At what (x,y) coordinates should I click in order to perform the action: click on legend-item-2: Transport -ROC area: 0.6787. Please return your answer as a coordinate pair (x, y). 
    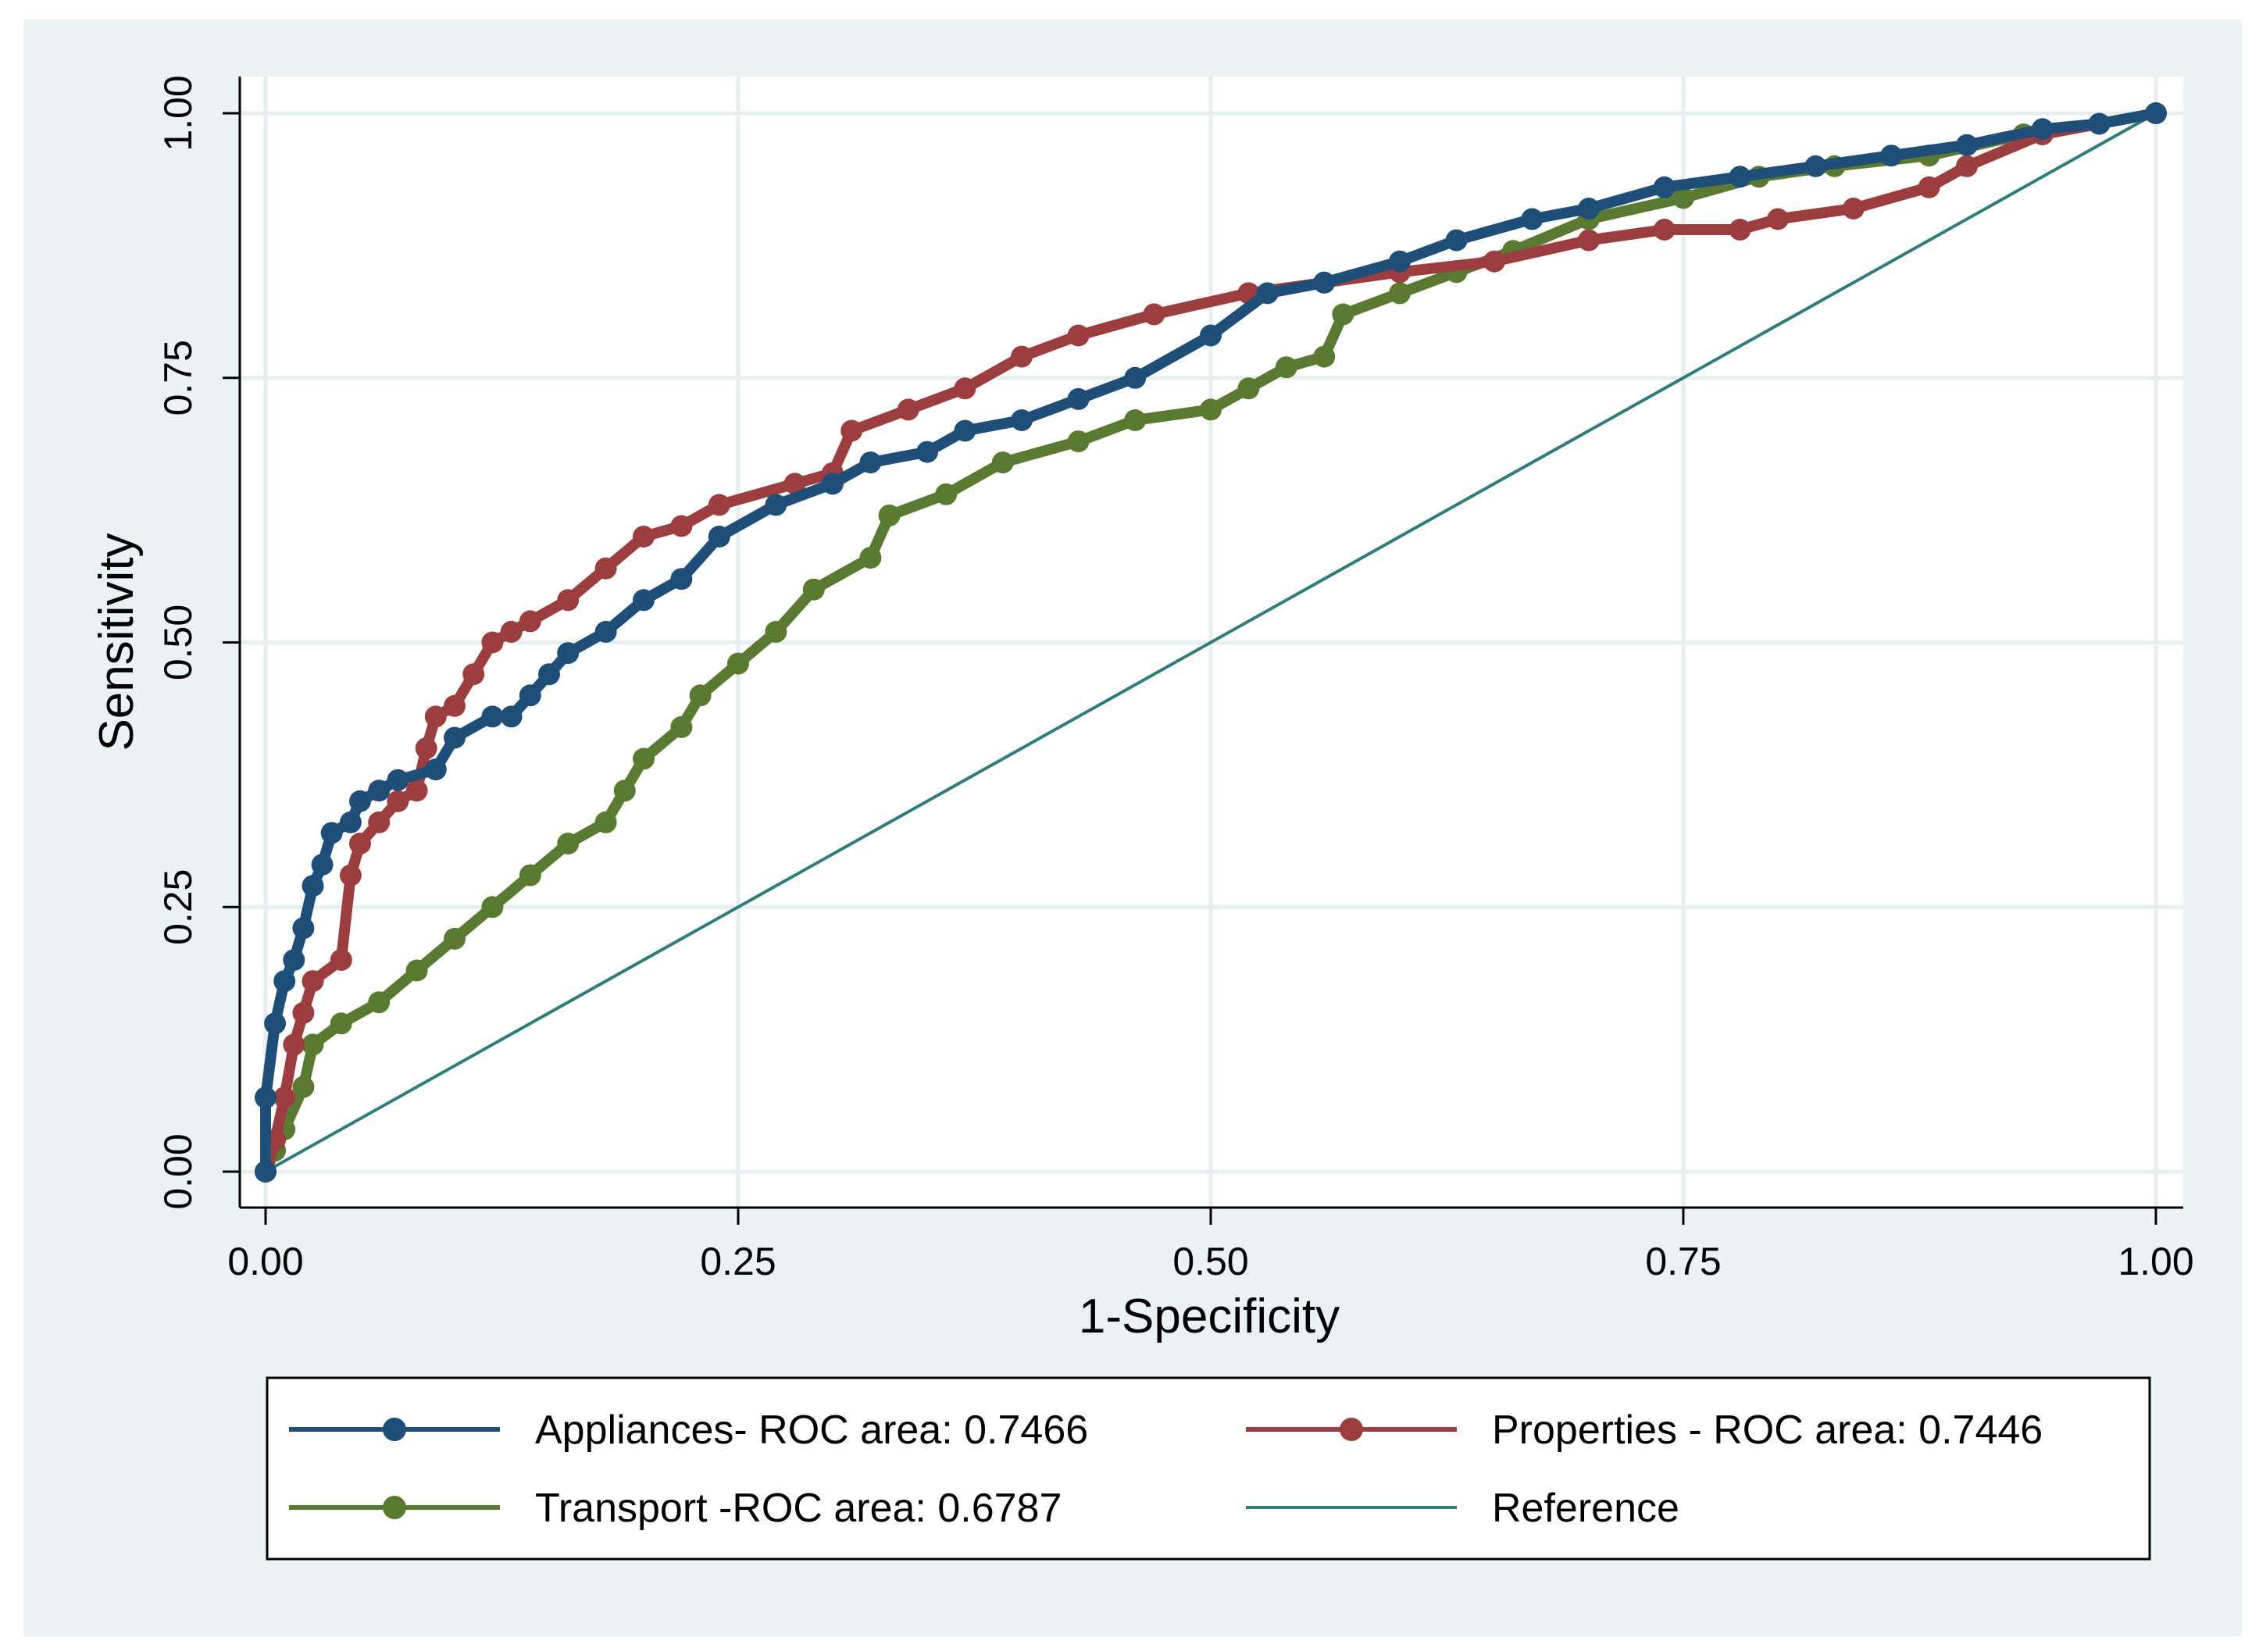
    Looking at the image, I should click on (675, 1508).